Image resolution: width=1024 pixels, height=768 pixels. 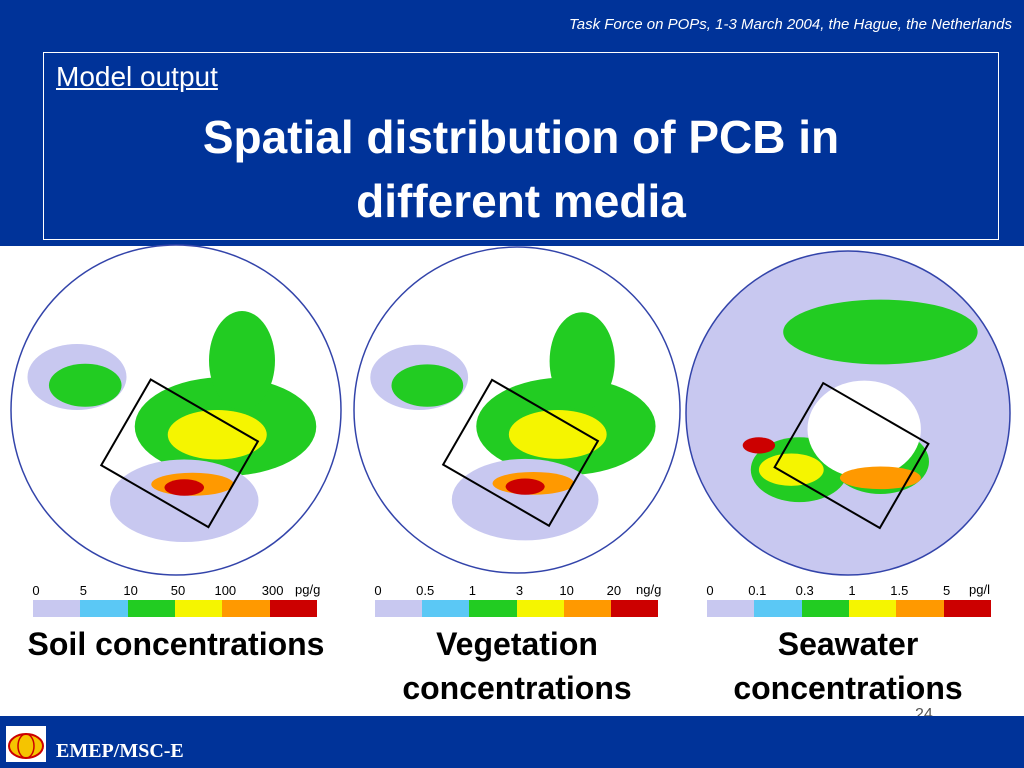 I want to click on kicker: Model output, so click(x=137, y=76).